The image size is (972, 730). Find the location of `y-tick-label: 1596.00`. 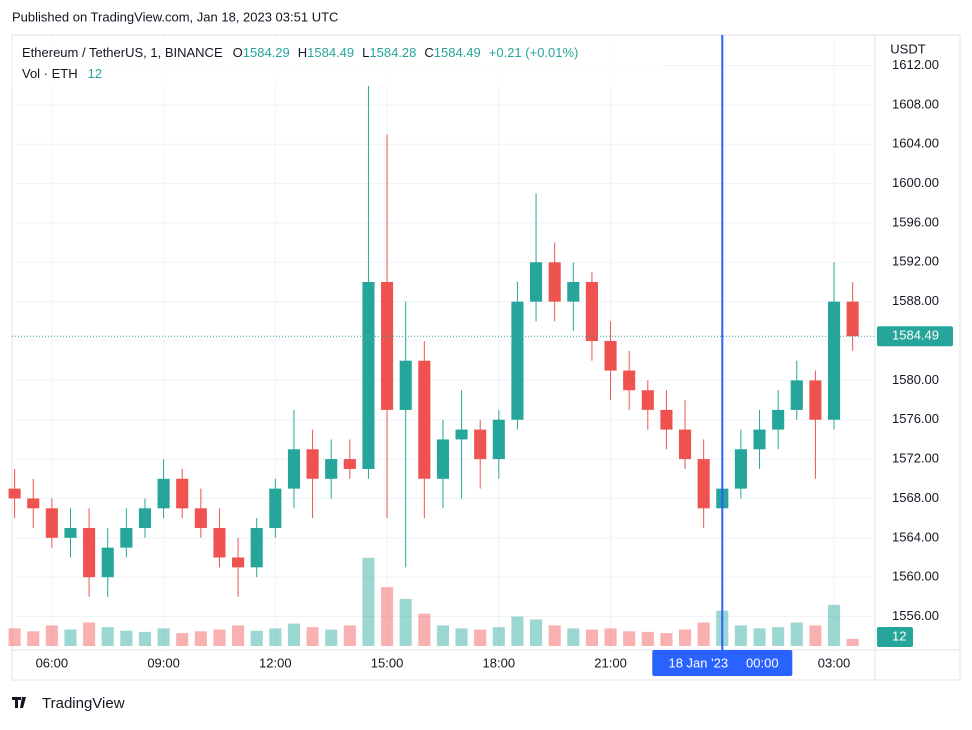

y-tick-label: 1596.00 is located at coordinates (915, 221).